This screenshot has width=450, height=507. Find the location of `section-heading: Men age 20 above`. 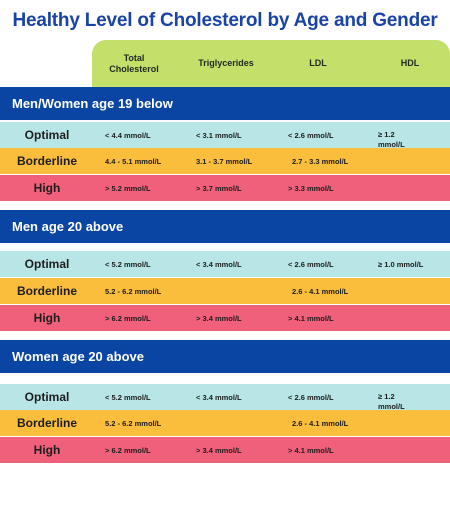

section-heading: Men age 20 above is located at coordinates (225, 226).